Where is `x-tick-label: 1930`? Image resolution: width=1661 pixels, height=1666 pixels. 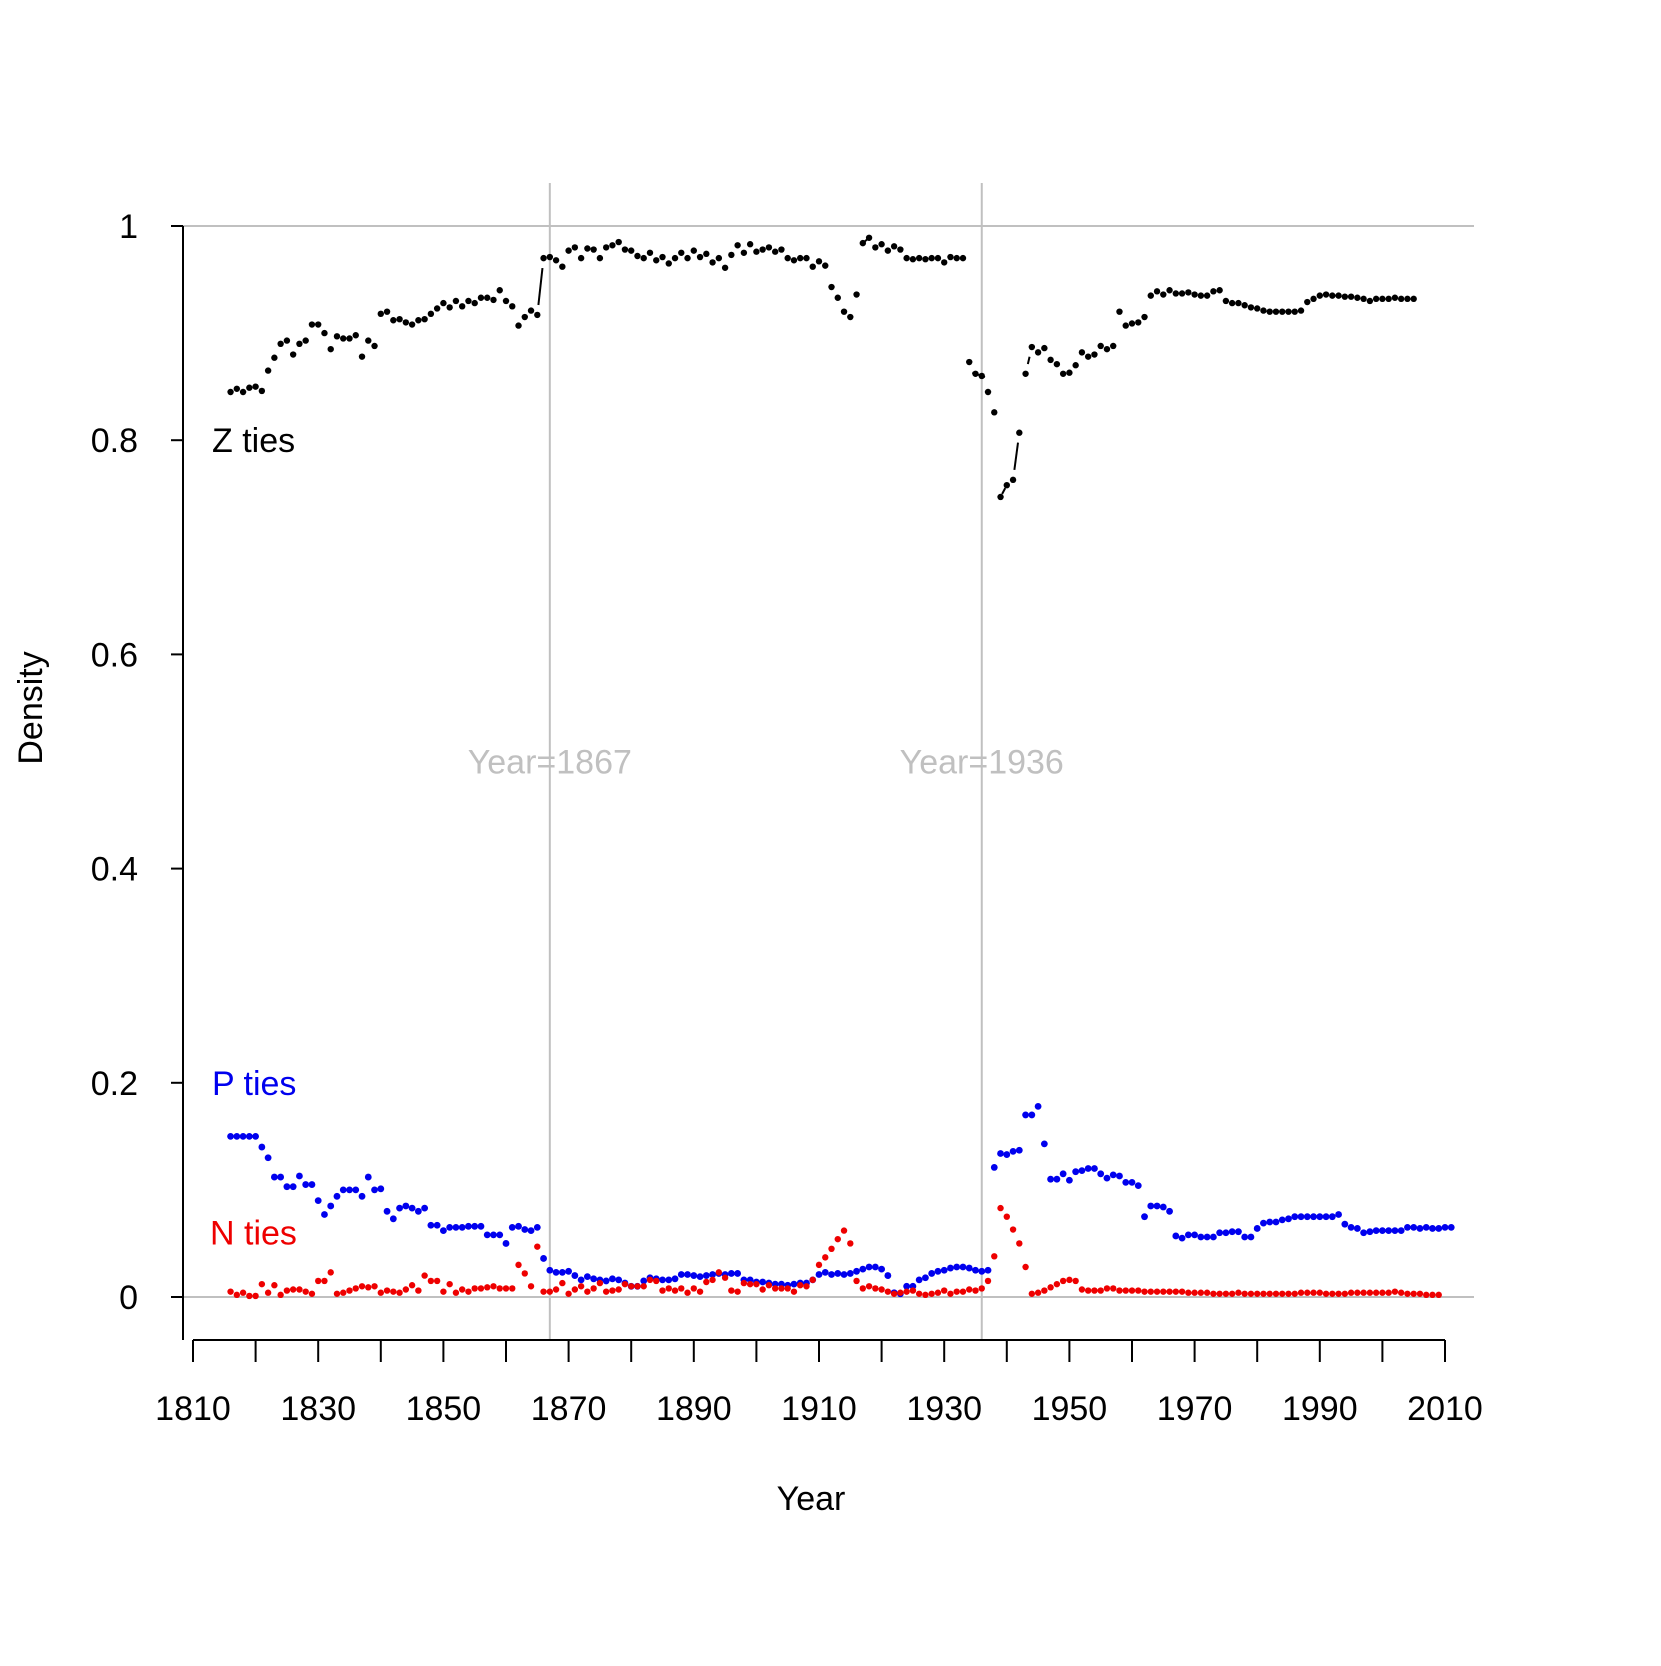
x-tick-label: 1930 is located at coordinates (944, 1409).